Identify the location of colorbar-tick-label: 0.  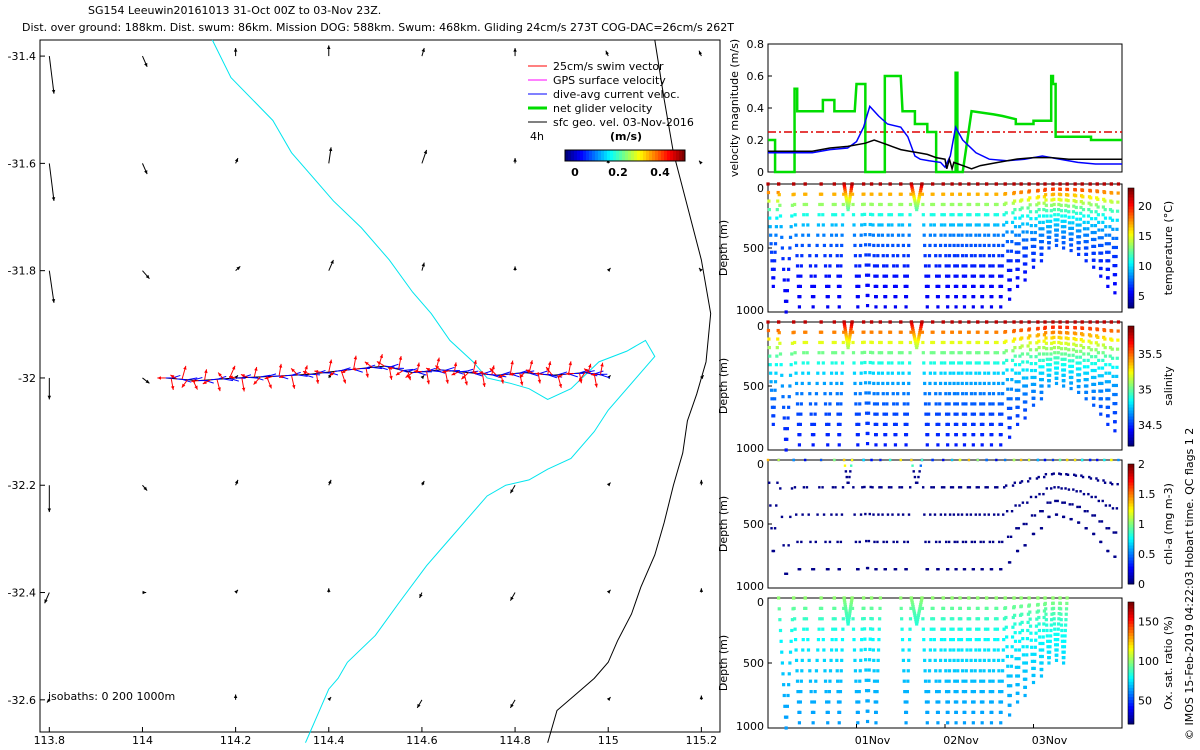
(1141, 584).